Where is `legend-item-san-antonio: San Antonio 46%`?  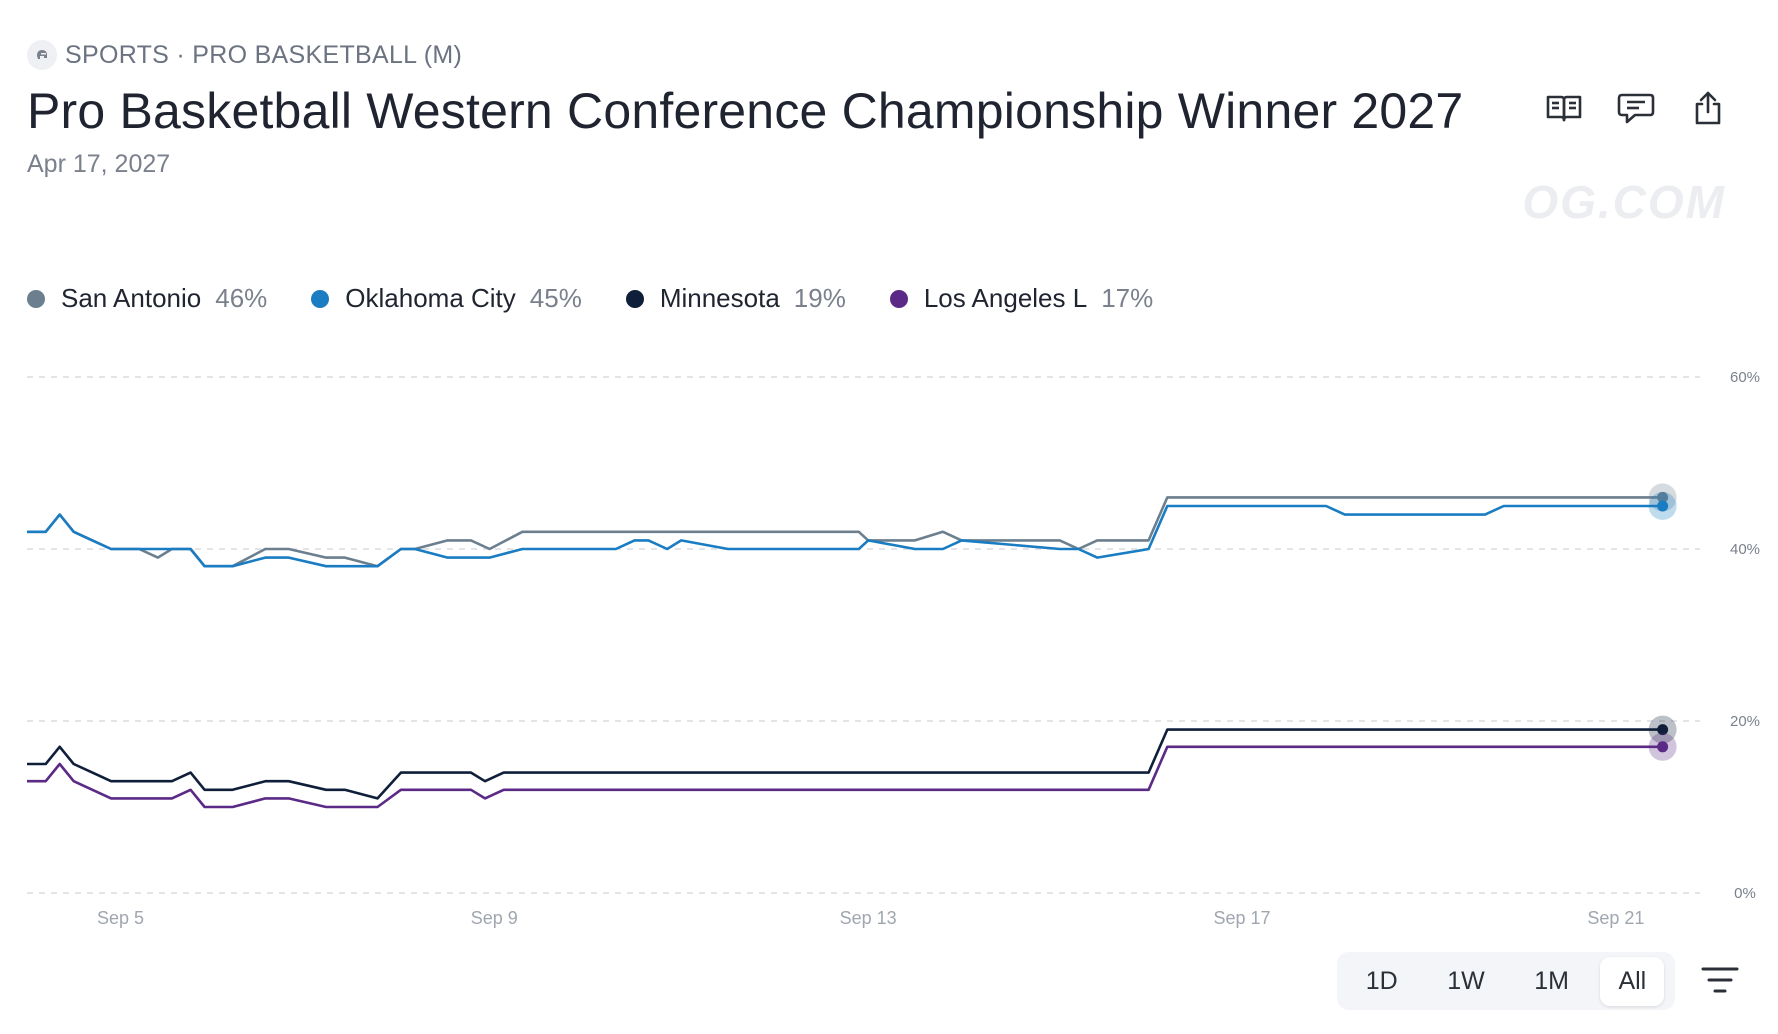
legend-item-san-antonio: San Antonio 46% is located at coordinates (147, 298).